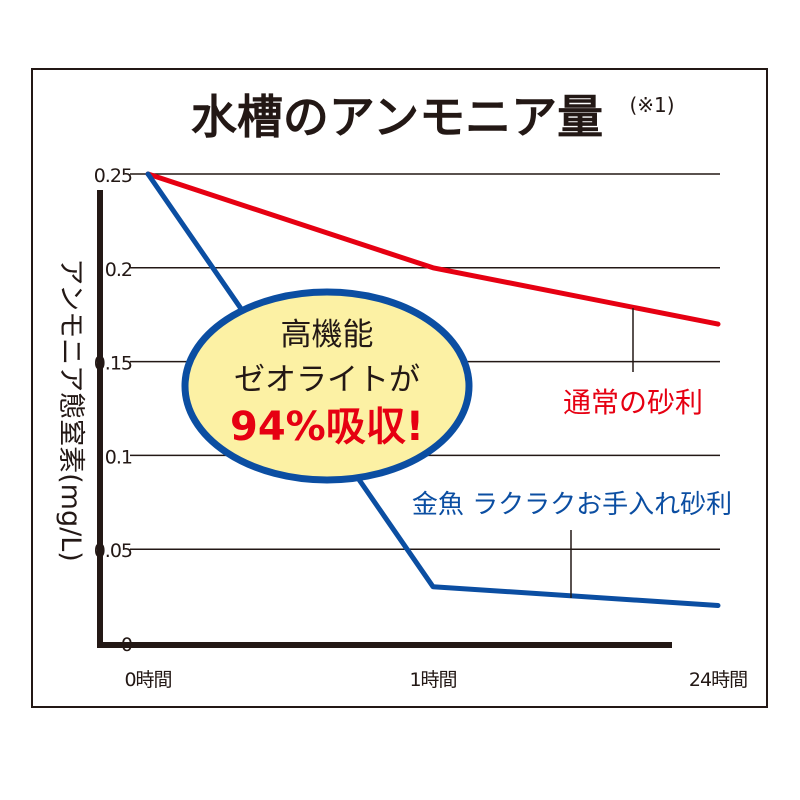 The image size is (800, 800). Describe the element at coordinates (397, 117) in the screenshot. I see `chart-title: 水槽のアンモニア量` at that location.